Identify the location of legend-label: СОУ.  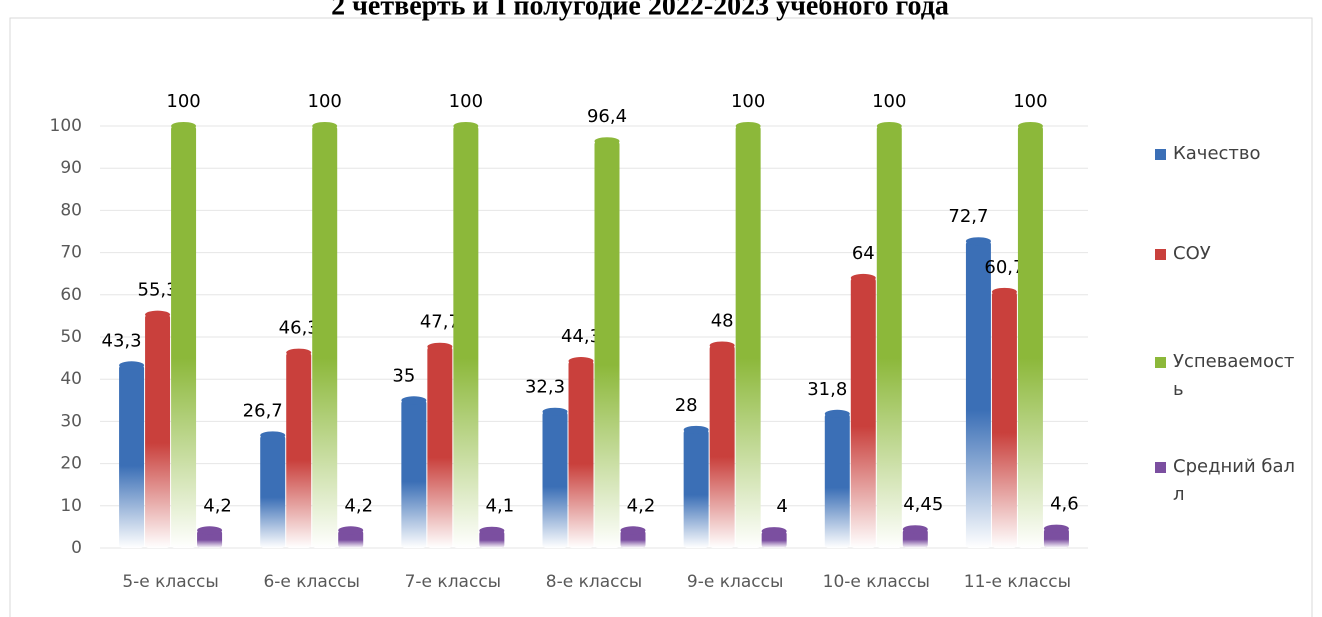
(1192, 253).